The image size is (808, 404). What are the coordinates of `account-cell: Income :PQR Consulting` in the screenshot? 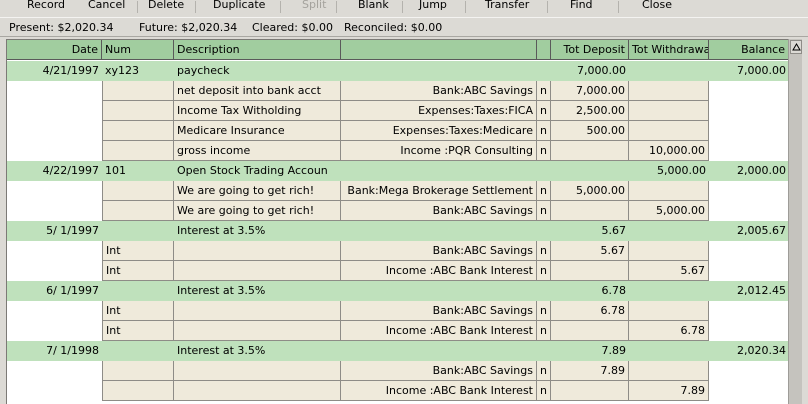 It's located at (439, 151).